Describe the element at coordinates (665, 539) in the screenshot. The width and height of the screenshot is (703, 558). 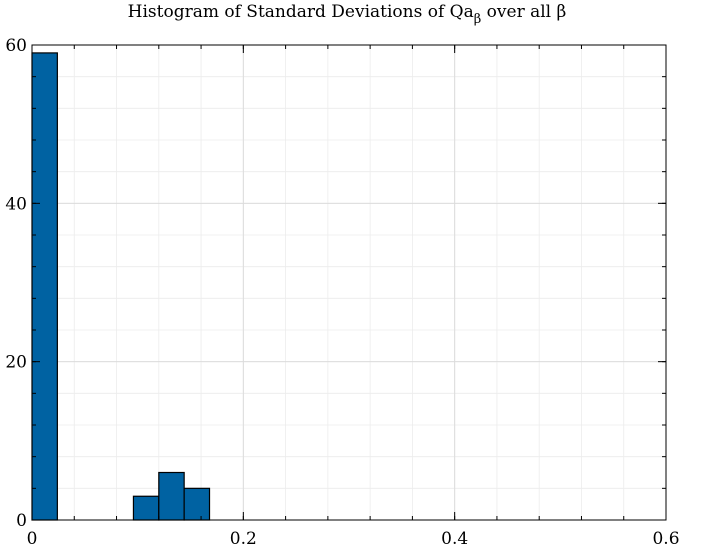
I see `x-tick-label: 0.6` at that location.